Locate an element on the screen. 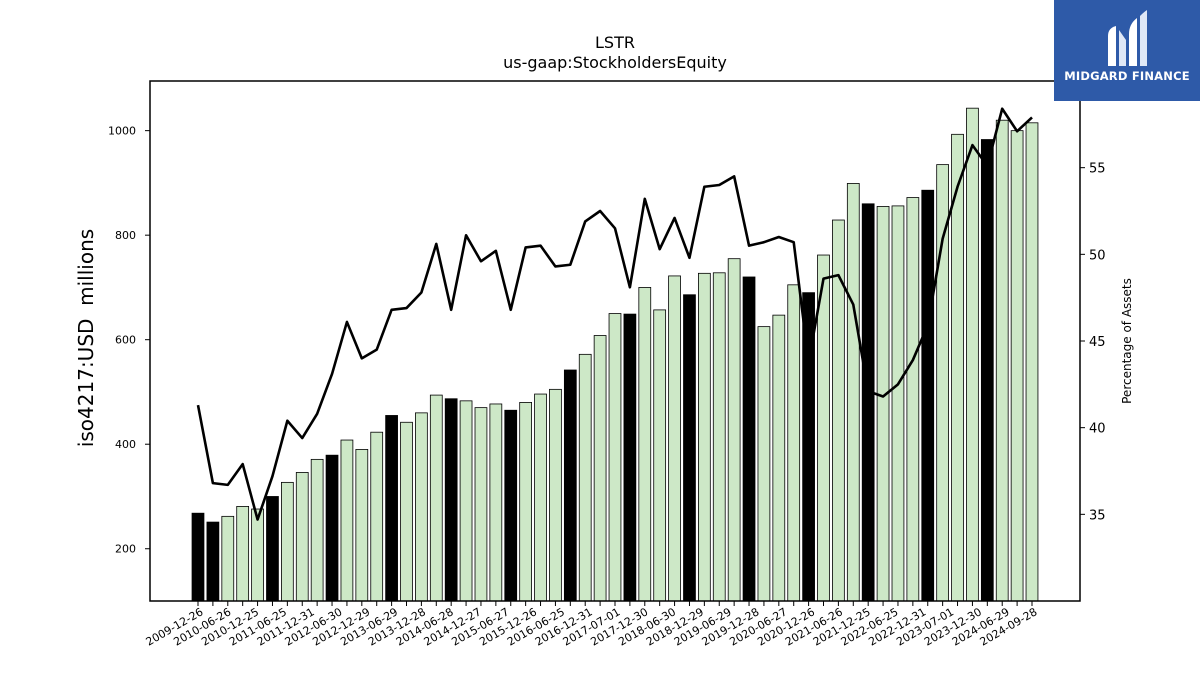 Image resolution: width=1200 pixels, height=675 pixels. brand-name: MIDGARD FINANCE is located at coordinates (1127, 76).